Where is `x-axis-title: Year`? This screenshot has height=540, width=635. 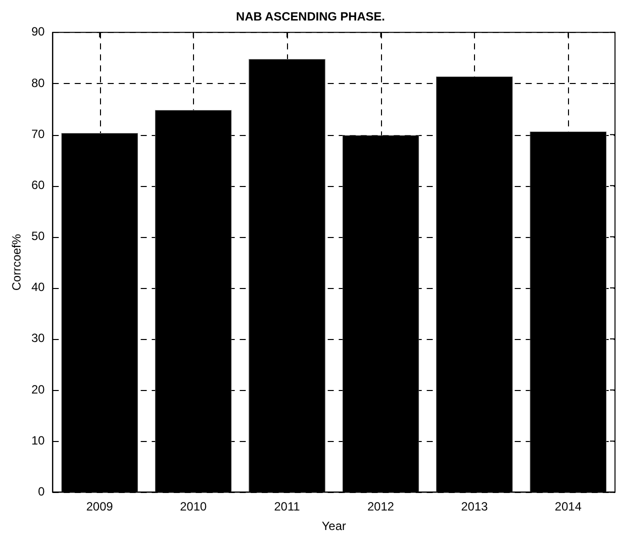
x-axis-title: Year is located at coordinates (334, 526).